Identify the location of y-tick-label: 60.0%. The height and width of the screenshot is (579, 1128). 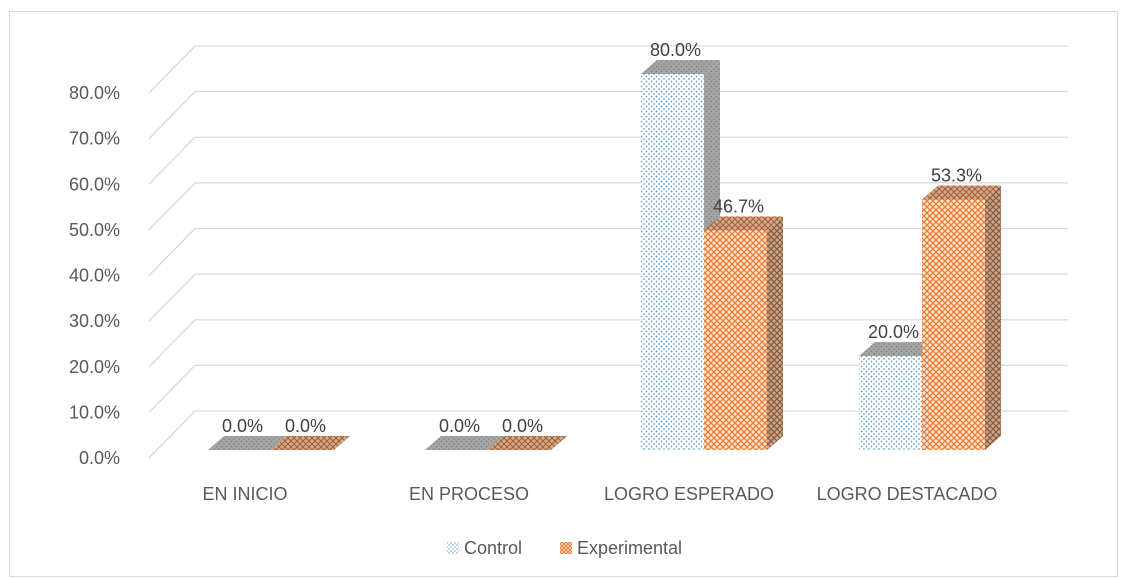
(94, 184).